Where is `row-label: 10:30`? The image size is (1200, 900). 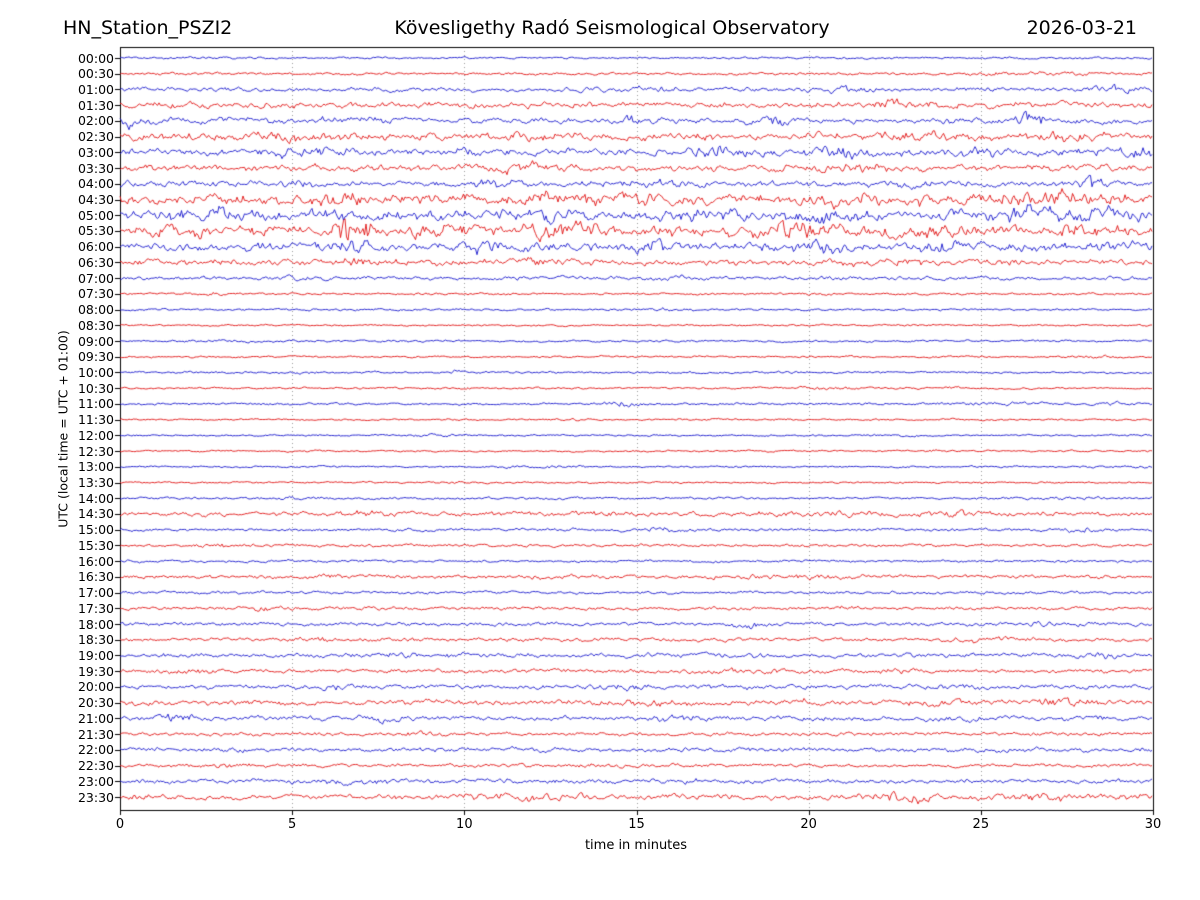 row-label: 10:30 is located at coordinates (95, 388).